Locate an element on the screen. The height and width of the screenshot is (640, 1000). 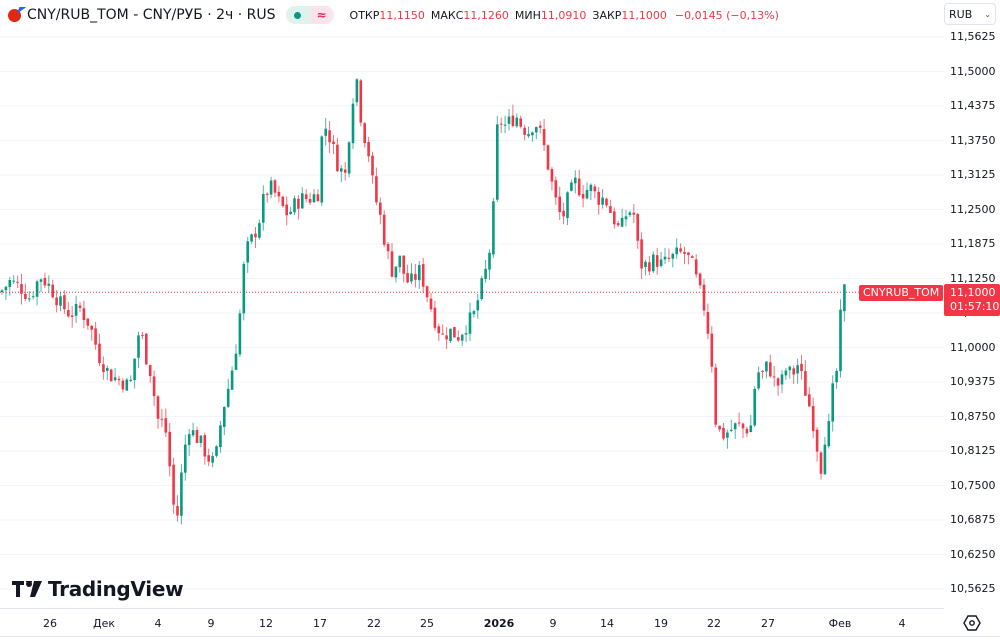
currency-select: RUB ⌄ is located at coordinates (970, 14).